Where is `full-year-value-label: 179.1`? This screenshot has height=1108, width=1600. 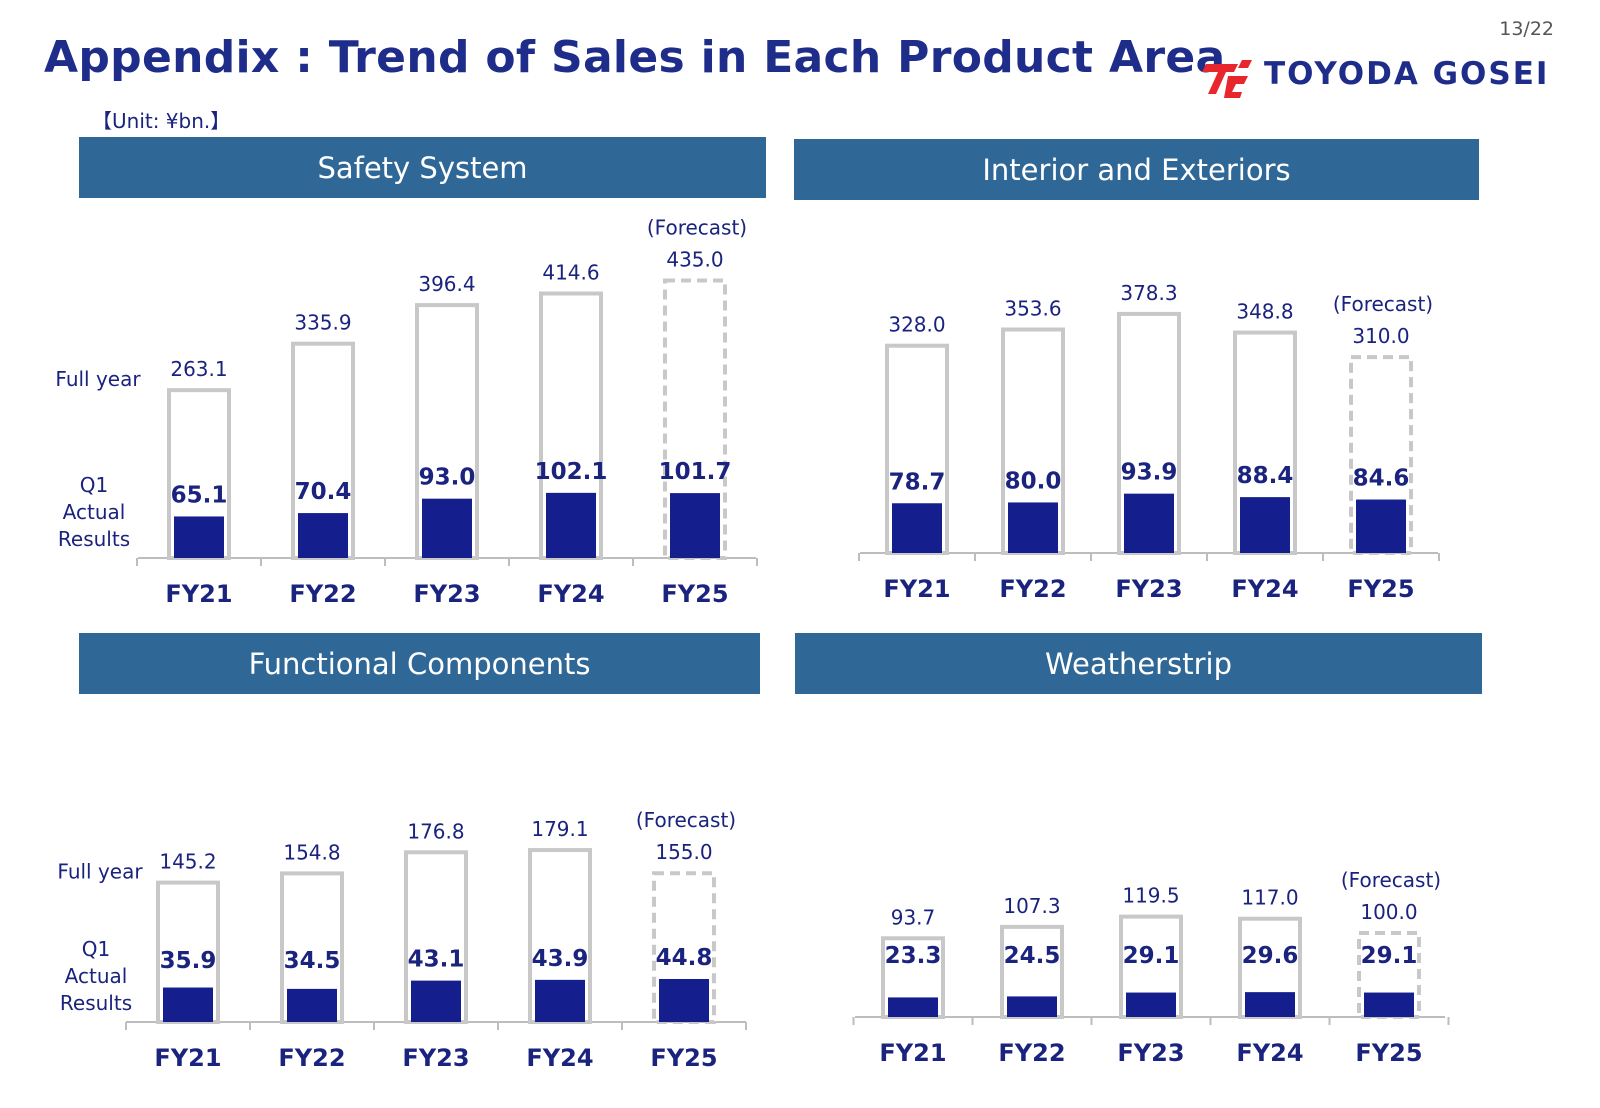
full-year-value-label: 179.1 is located at coordinates (559, 829).